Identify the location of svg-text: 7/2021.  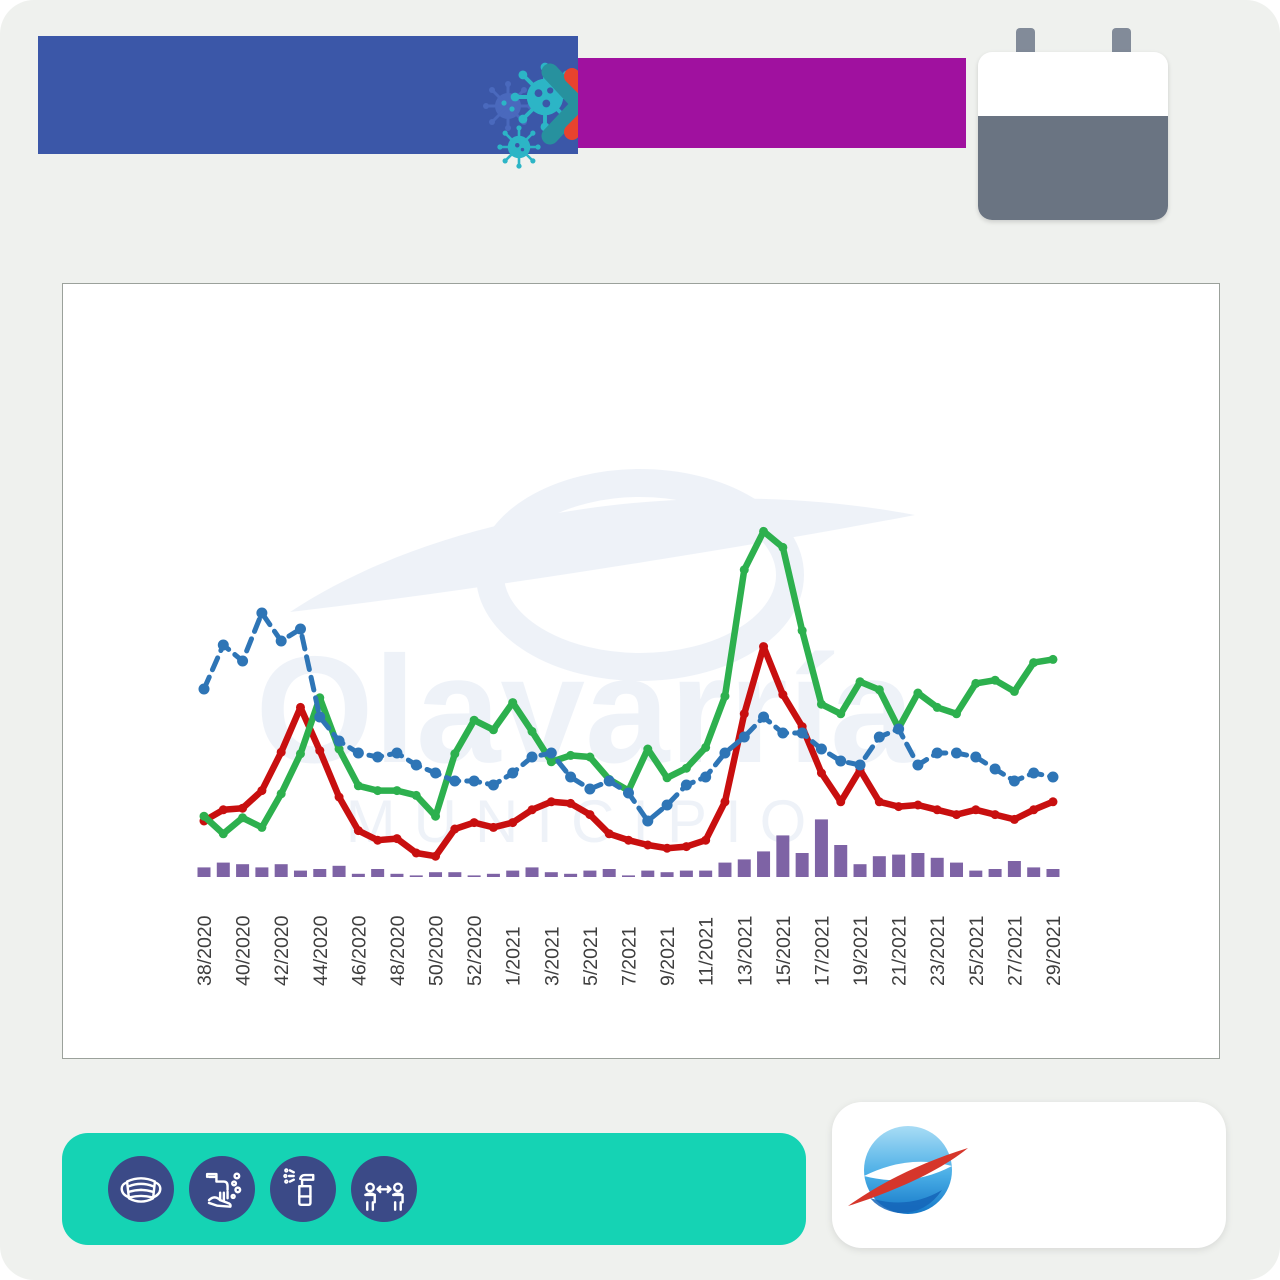
(629, 956).